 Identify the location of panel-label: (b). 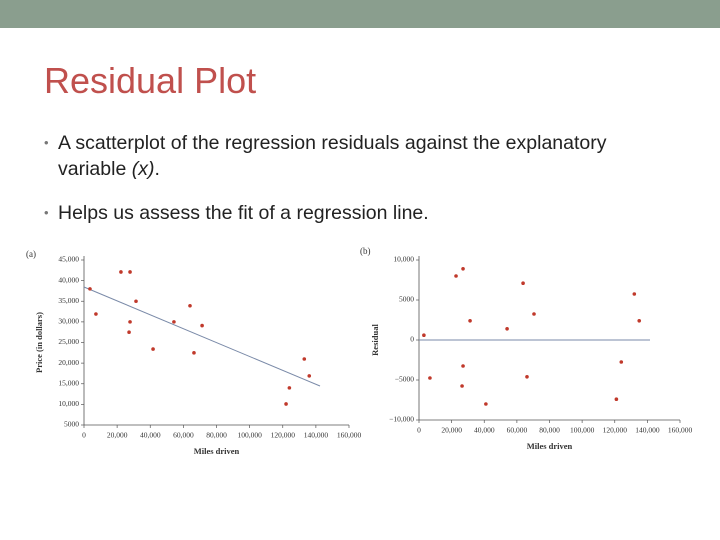
(365, 251).